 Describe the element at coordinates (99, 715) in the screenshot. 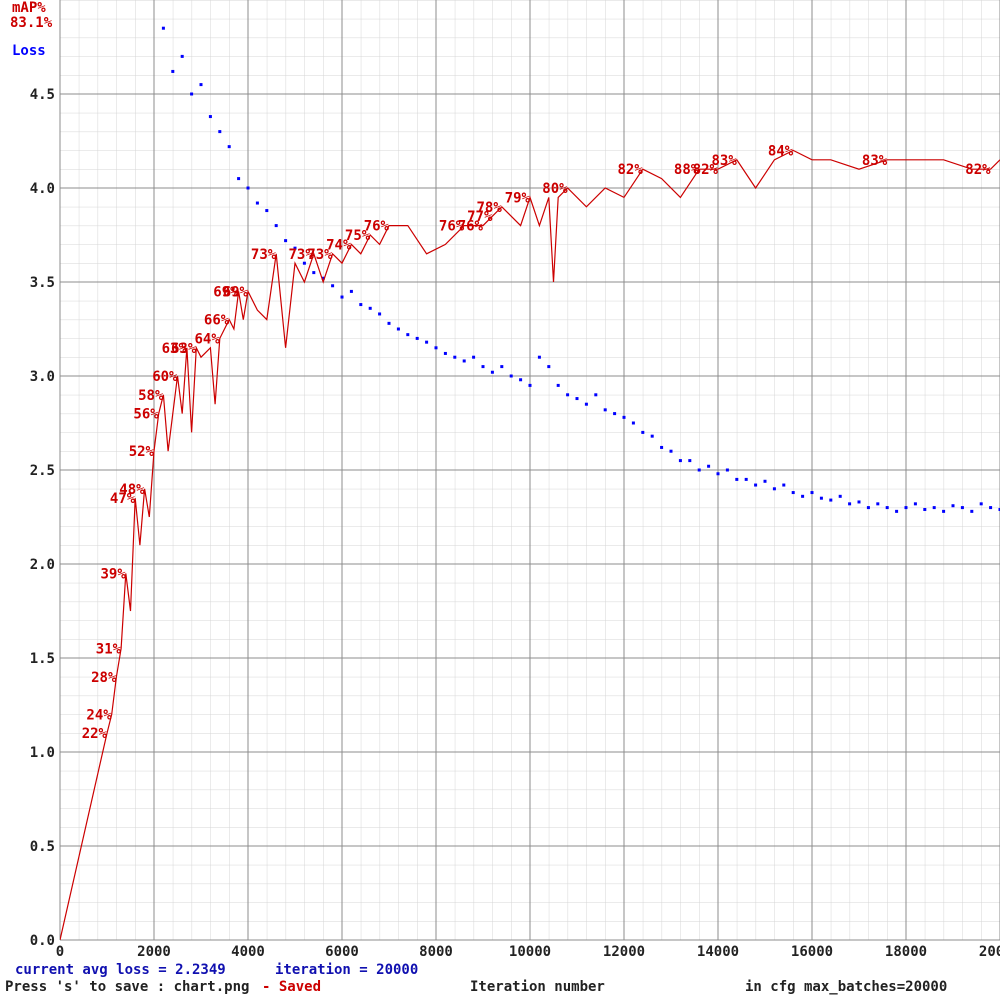

I see `map-value-label: 24%` at that location.